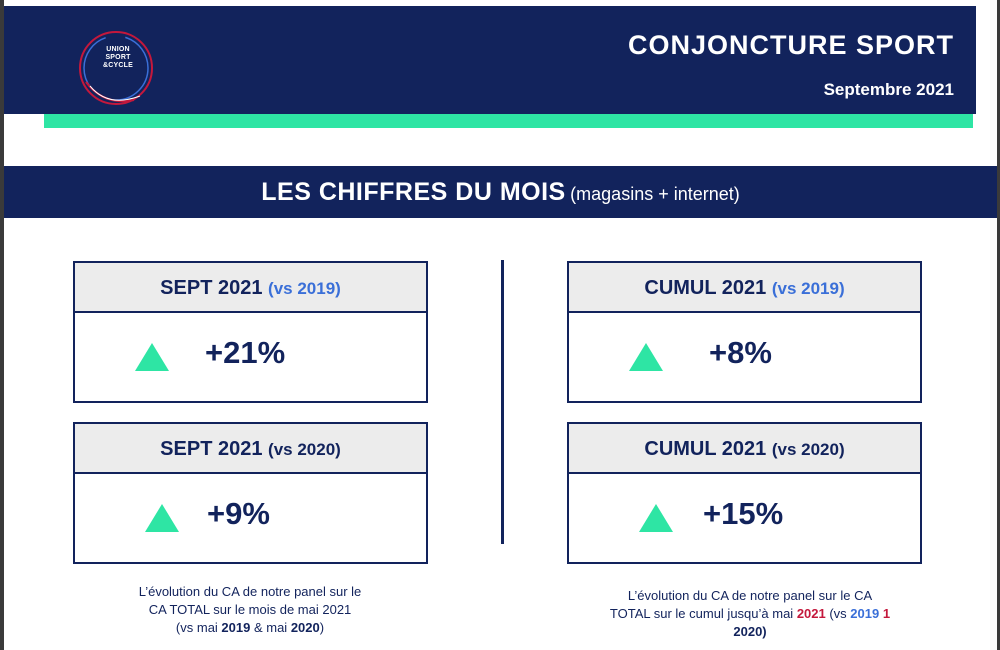 This screenshot has width=1000, height=650. I want to click on stat-card-header: SEPT 2021 (vs 2019), so click(250, 288).